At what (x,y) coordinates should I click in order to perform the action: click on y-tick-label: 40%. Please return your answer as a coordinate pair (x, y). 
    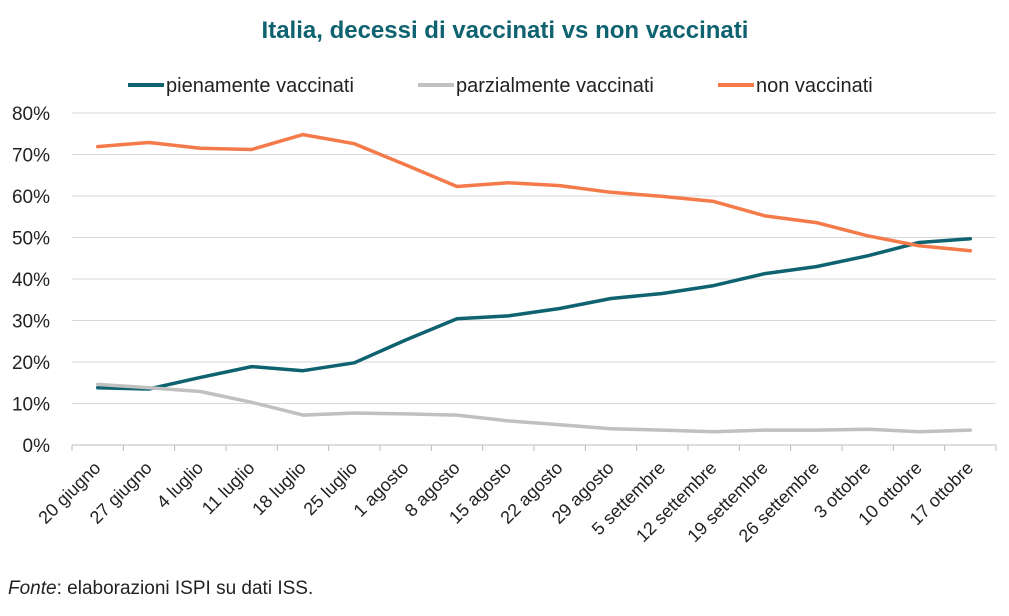
    Looking at the image, I should click on (31, 280).